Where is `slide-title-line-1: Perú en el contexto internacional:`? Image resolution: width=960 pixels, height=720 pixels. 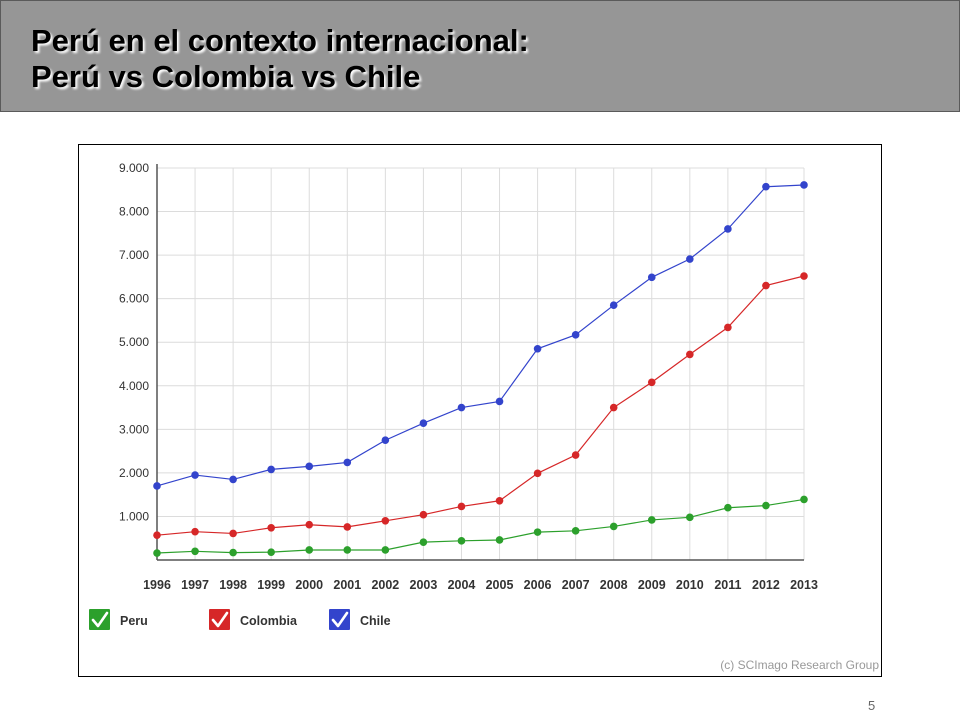 slide-title-line-1: Perú en el contexto internacional: is located at coordinates (280, 40).